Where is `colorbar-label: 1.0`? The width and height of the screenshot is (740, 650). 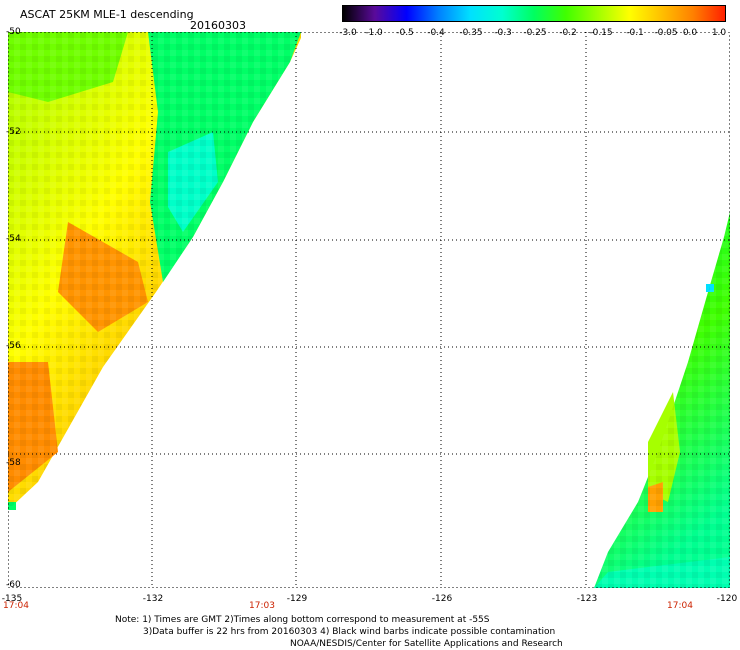 colorbar-label: 1.0 is located at coordinates (719, 33).